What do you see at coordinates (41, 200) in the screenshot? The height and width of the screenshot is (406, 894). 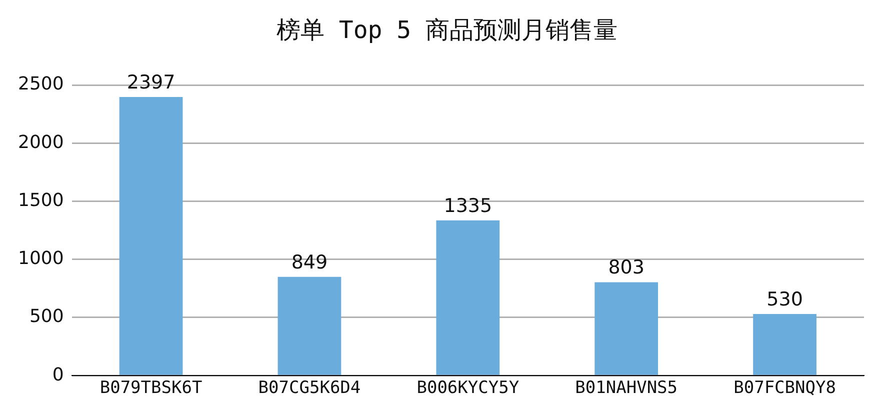 I see `y-tick-label: 1500` at bounding box center [41, 200].